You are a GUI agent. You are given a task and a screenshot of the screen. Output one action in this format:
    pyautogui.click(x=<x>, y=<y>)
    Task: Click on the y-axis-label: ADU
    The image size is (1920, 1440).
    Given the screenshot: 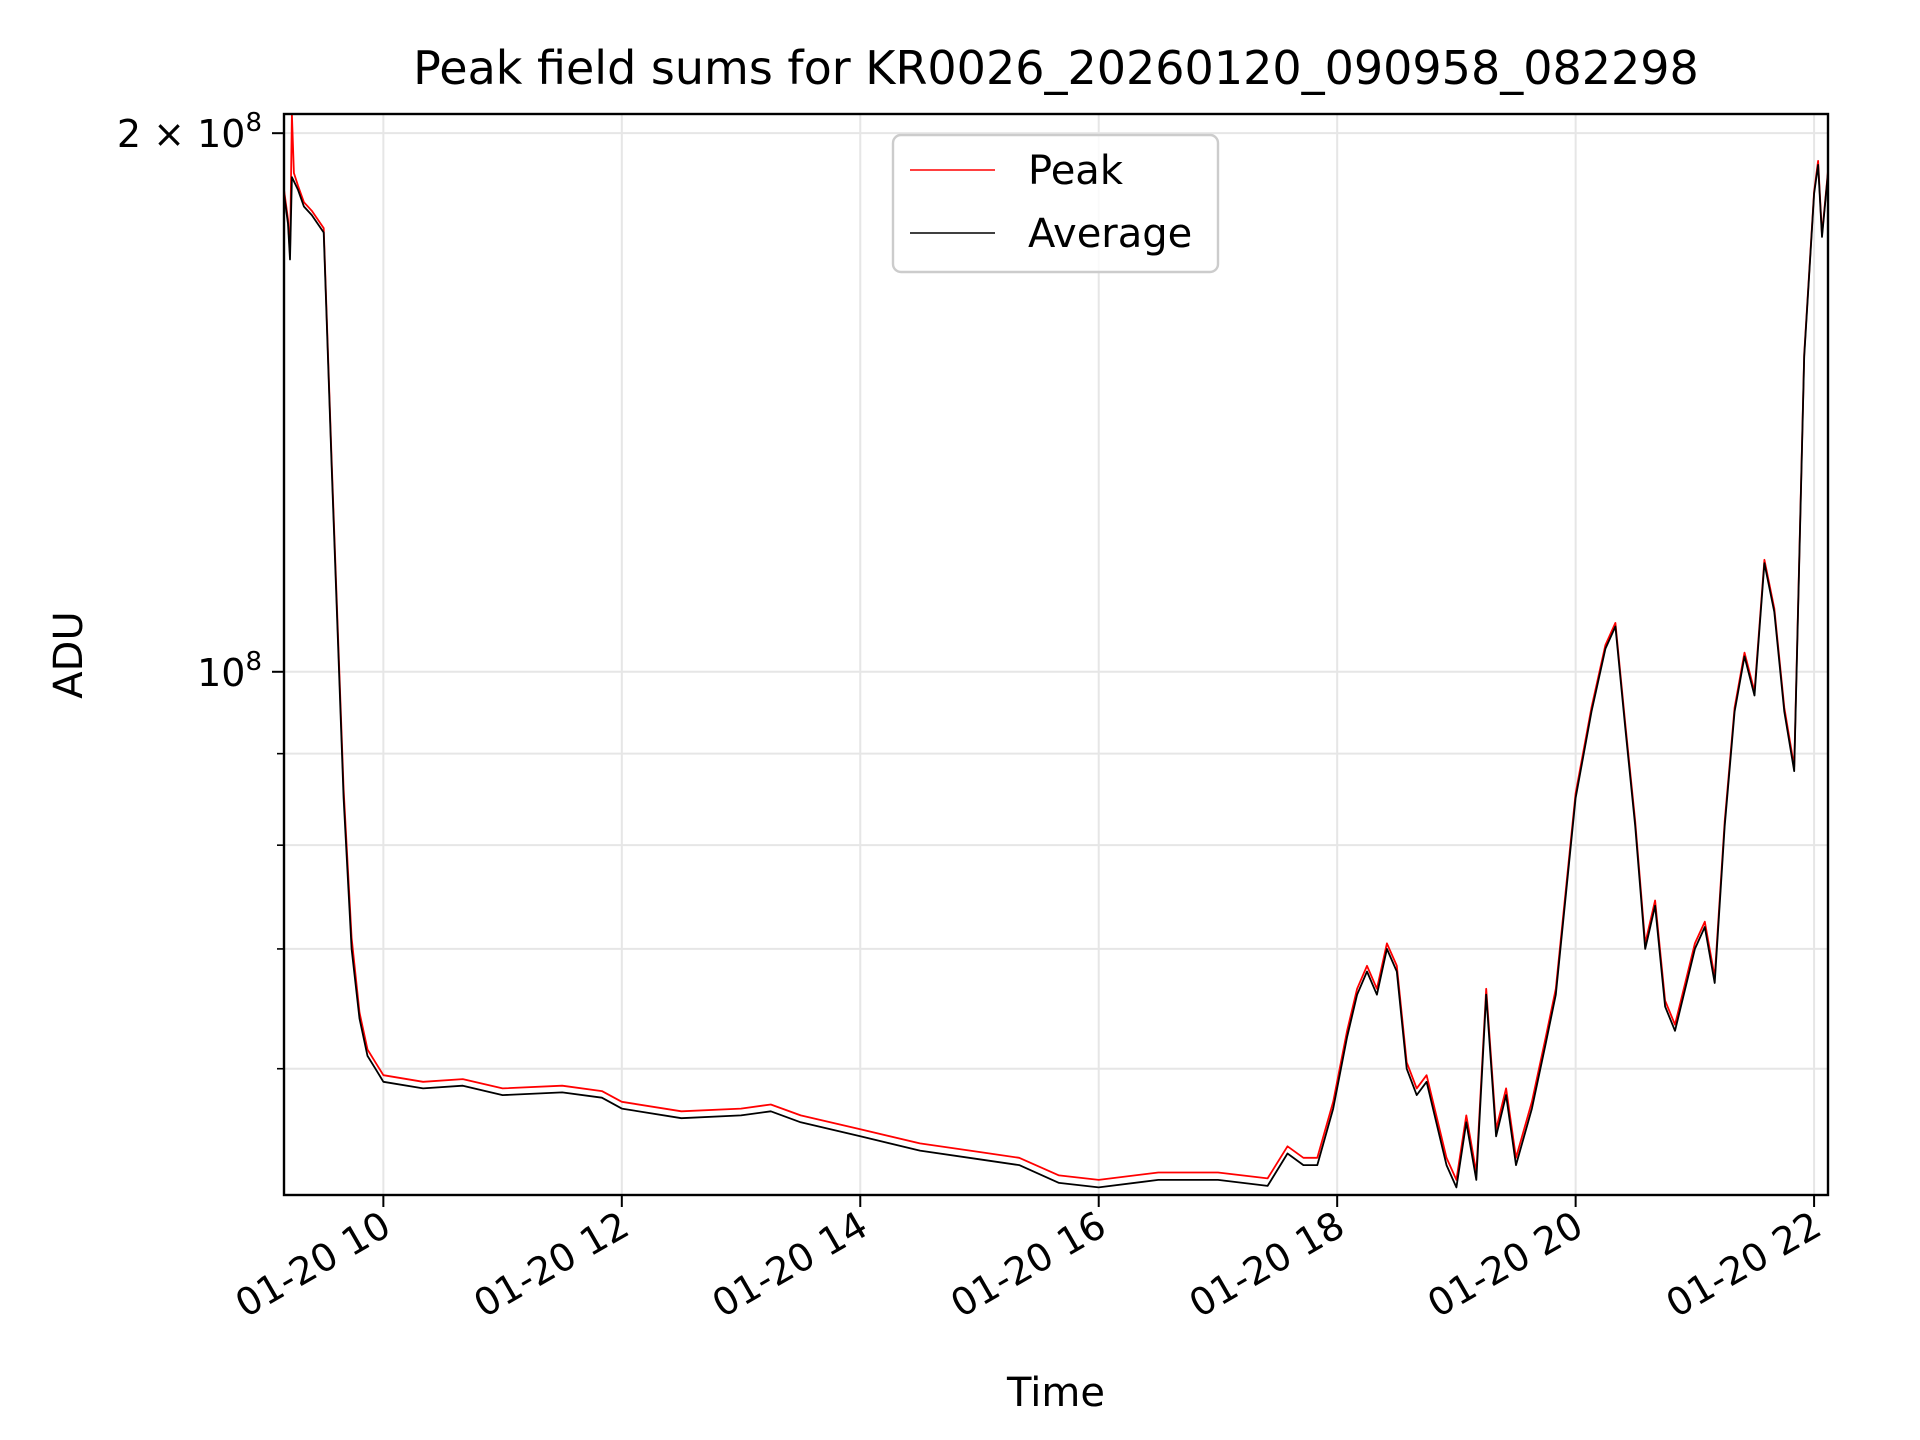 What is the action you would take?
    pyautogui.click(x=69, y=654)
    